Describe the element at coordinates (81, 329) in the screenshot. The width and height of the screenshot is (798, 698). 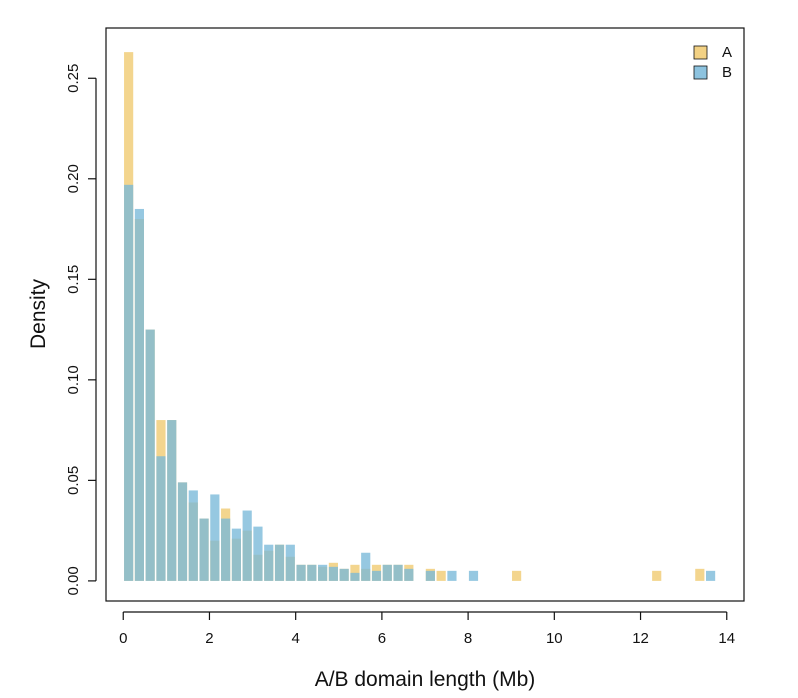
I see `y-axis: 0.00 0.05 0.10 0.15 0.20 0.25` at that location.